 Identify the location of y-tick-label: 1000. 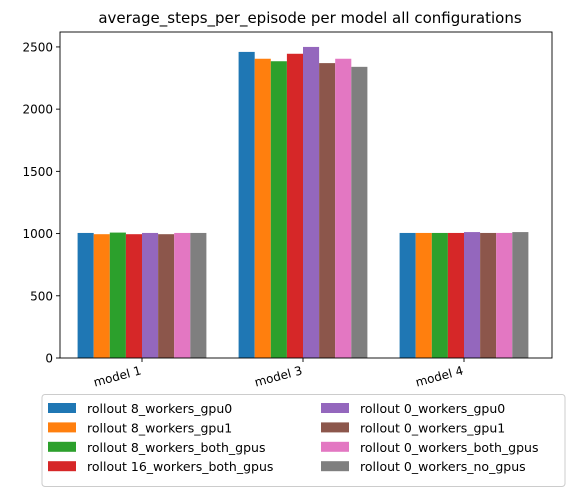
(37, 234).